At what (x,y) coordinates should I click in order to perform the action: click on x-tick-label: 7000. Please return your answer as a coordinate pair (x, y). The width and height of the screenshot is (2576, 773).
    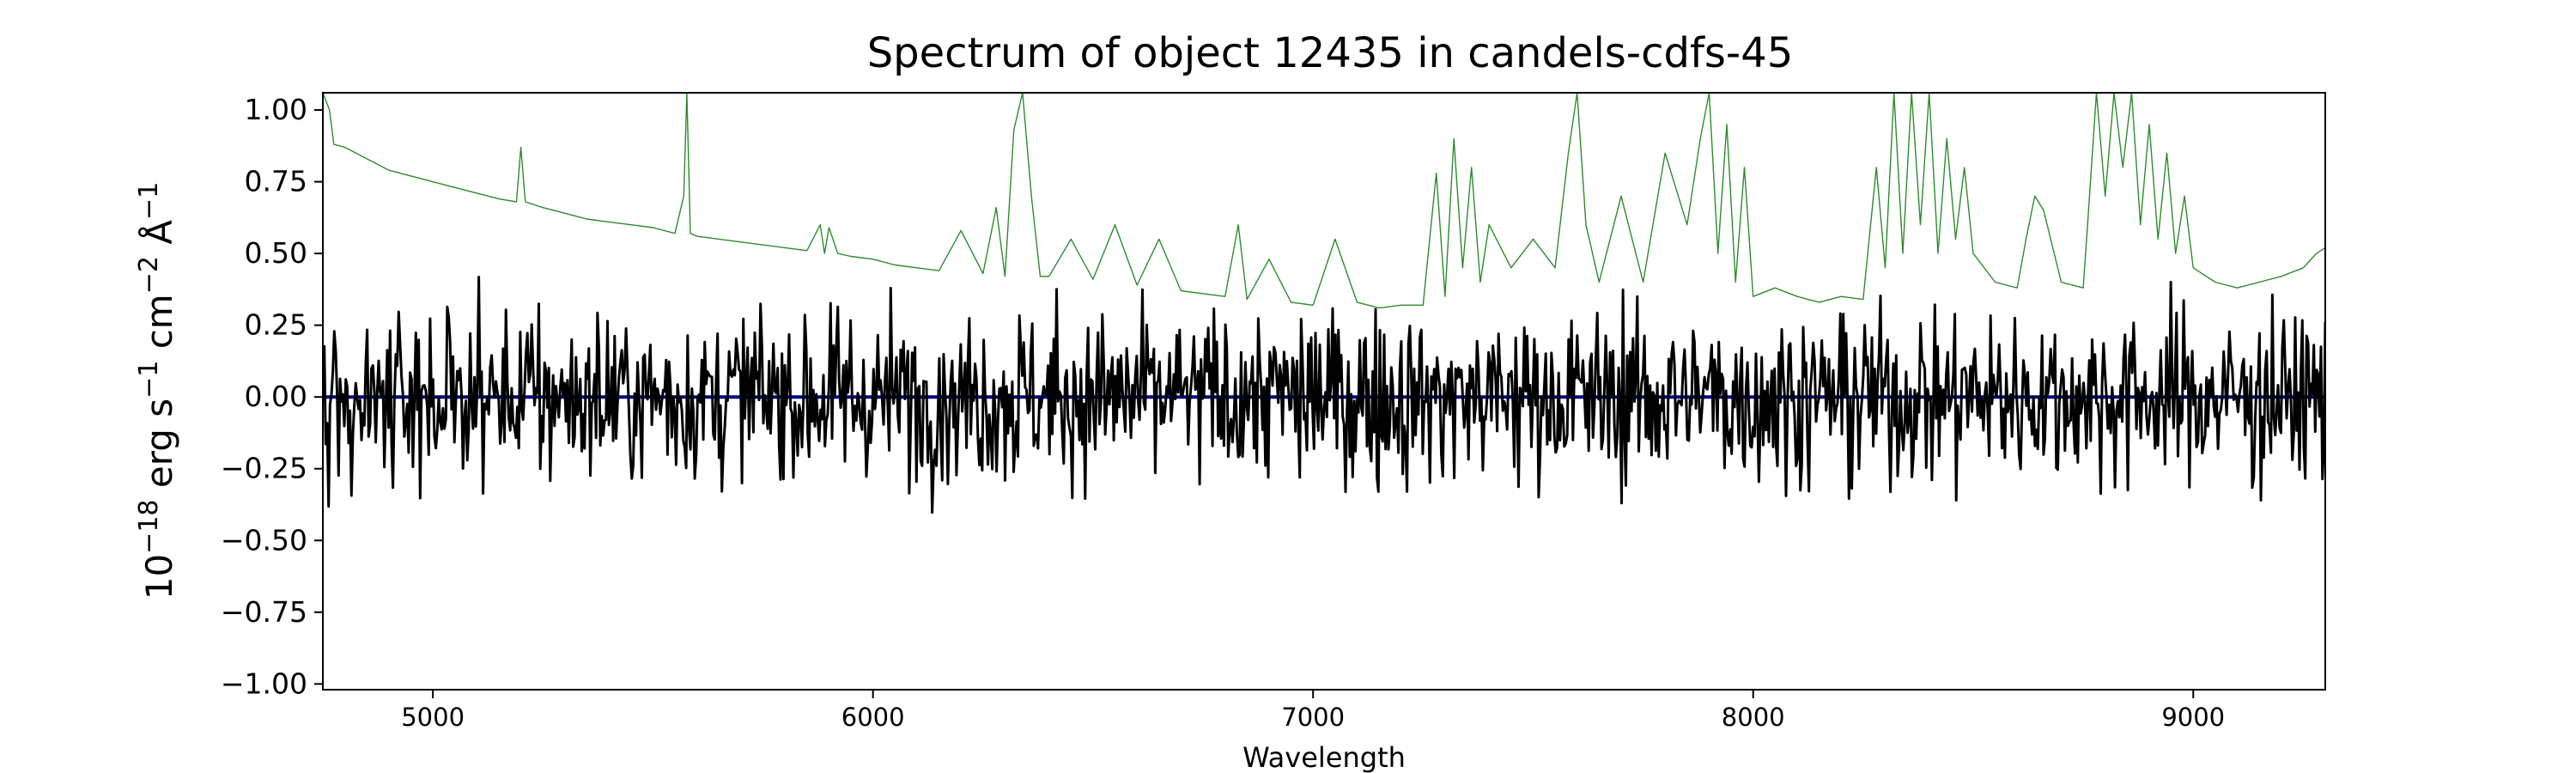
    Looking at the image, I should click on (1313, 717).